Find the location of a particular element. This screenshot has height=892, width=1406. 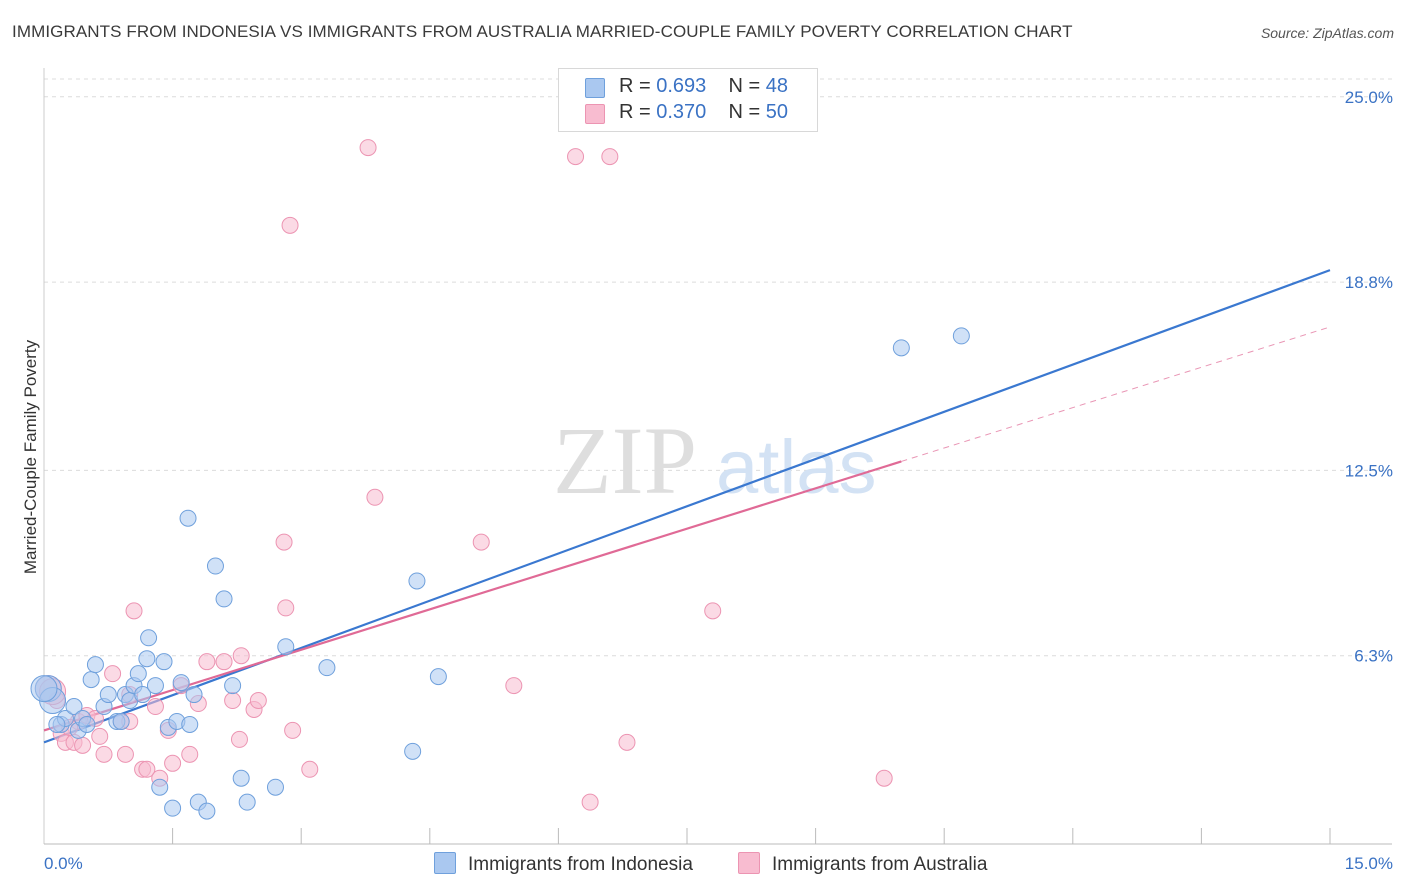

bottom-legend-label-indonesia: Immigrants from Indonesia is located at coordinates (580, 864).